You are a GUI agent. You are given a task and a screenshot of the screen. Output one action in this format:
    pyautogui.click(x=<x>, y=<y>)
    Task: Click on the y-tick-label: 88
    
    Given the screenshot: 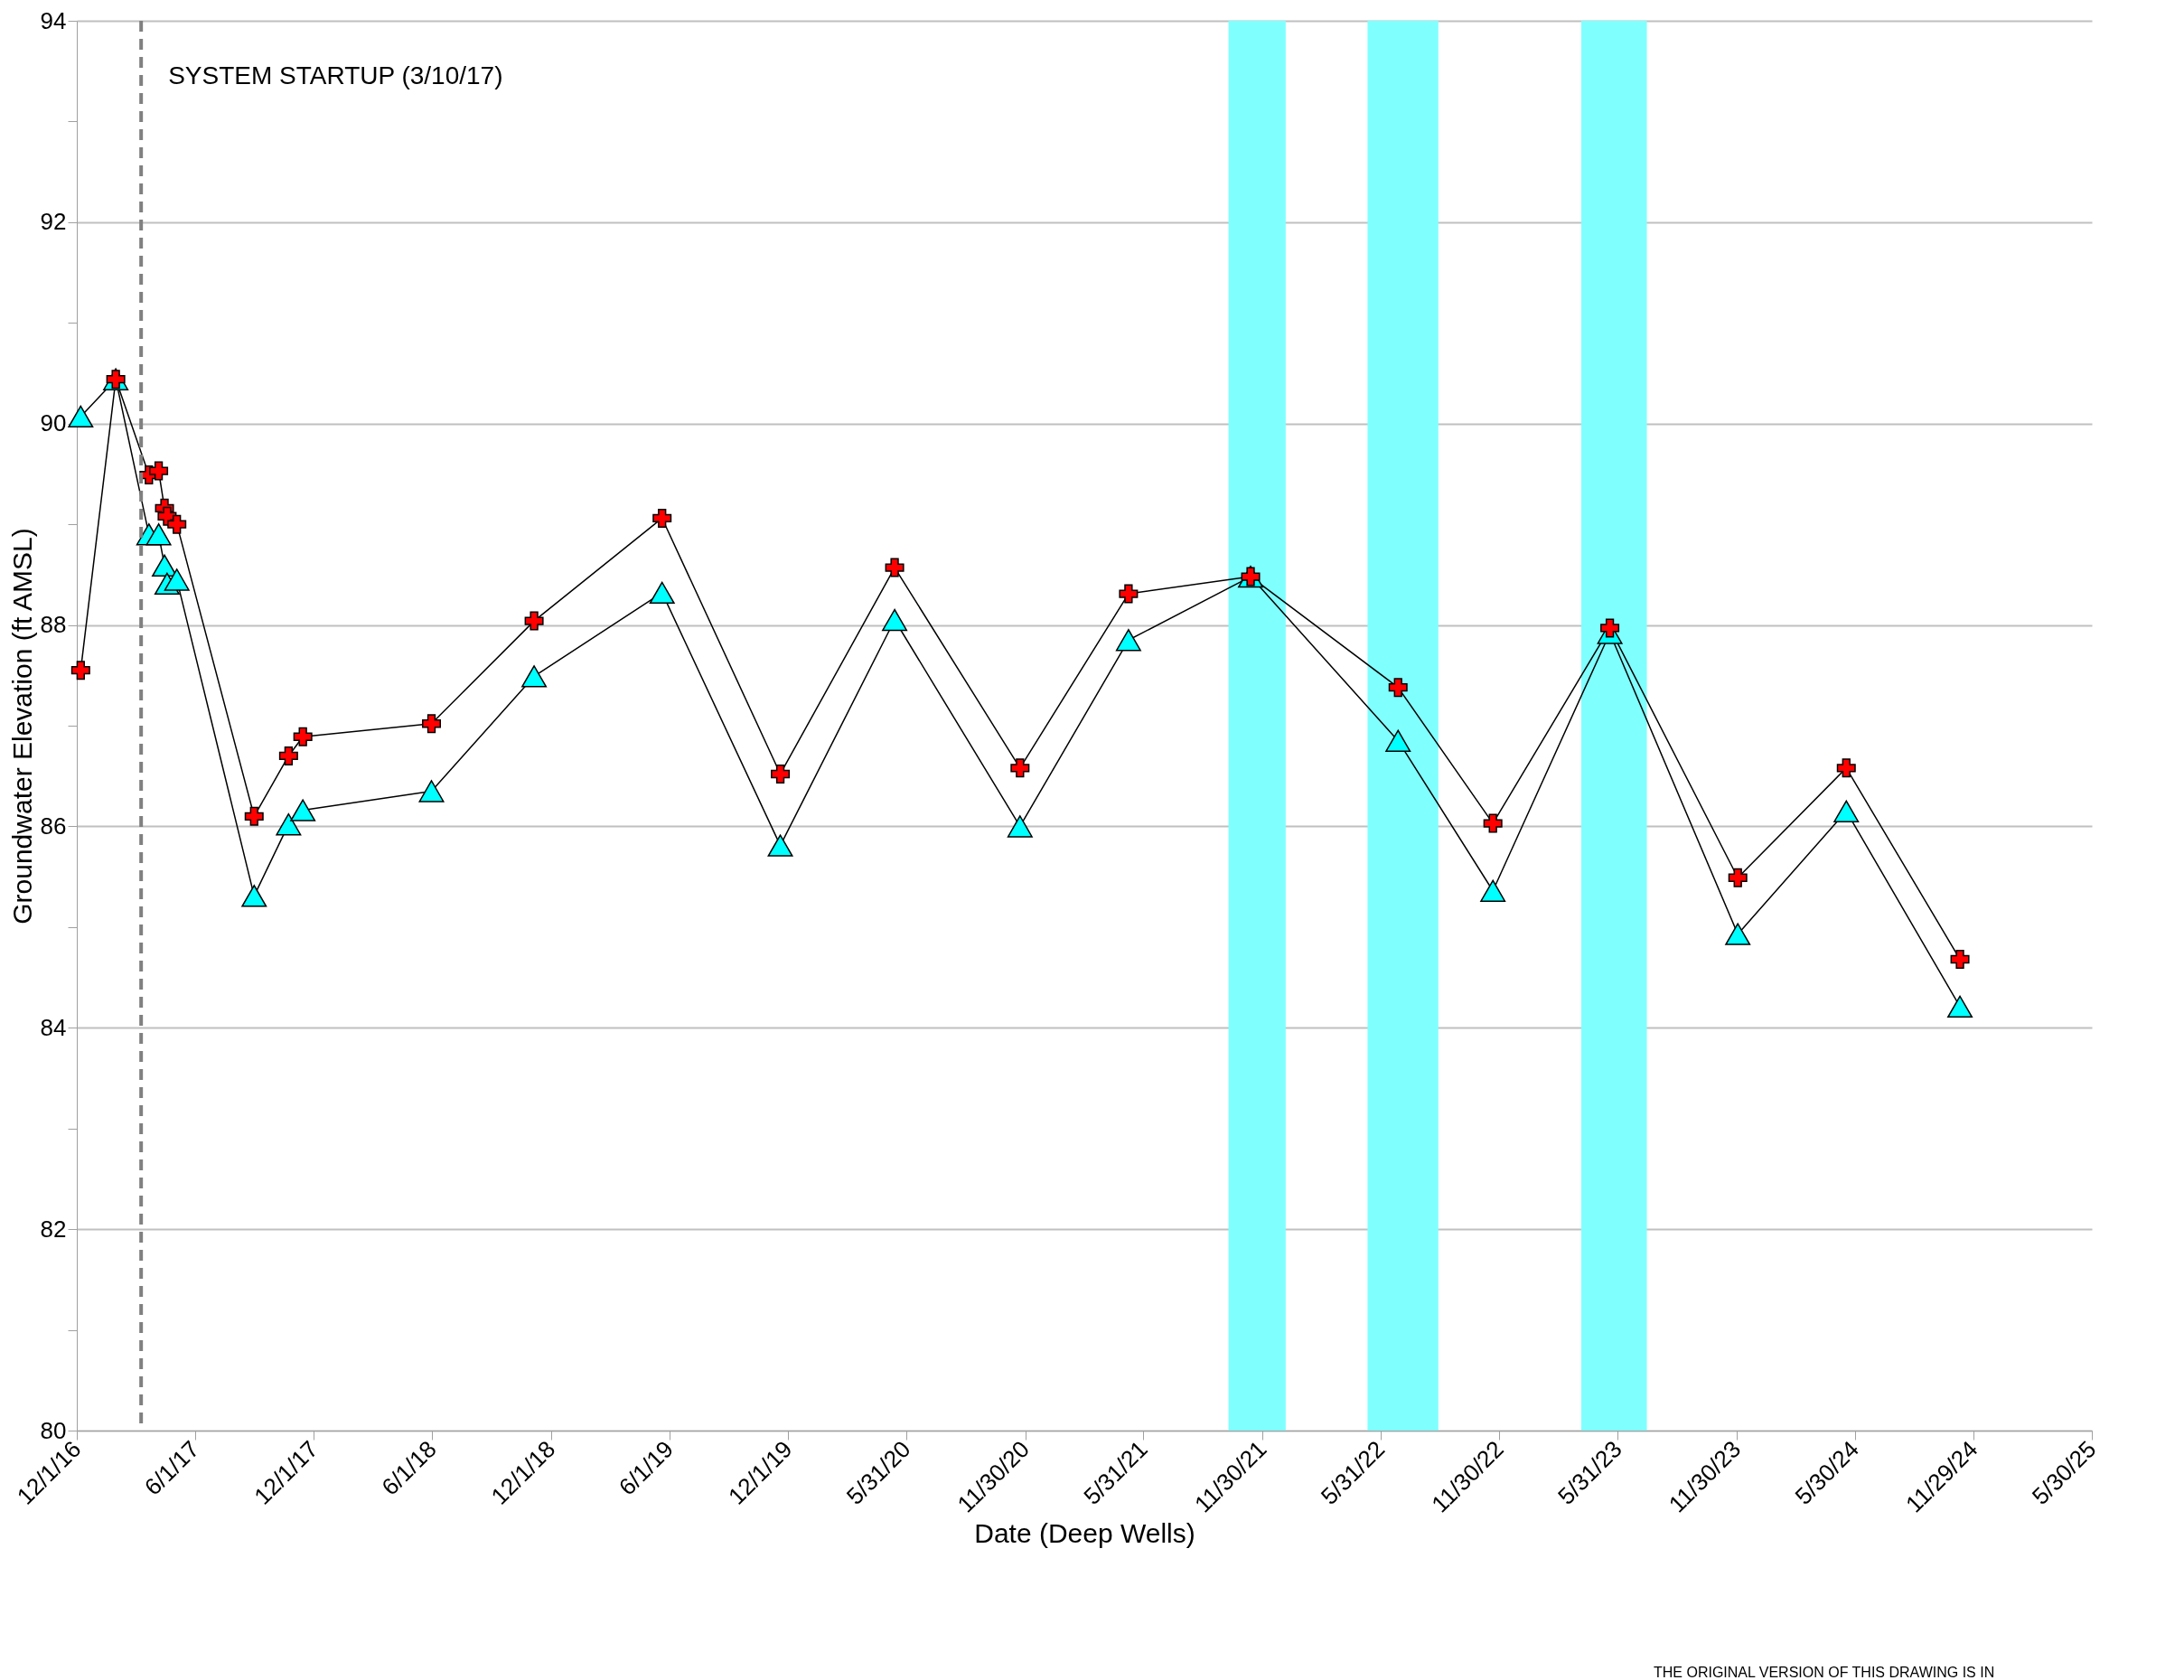 What is the action you would take?
    pyautogui.click(x=54, y=625)
    